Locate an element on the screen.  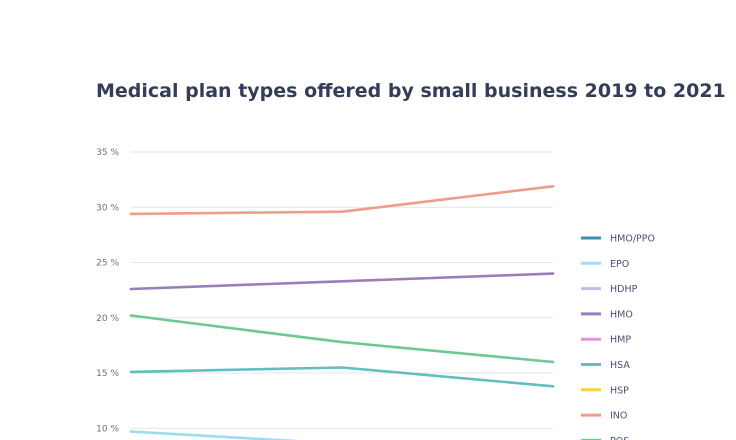
legend-label: EPO is located at coordinates (619, 264).